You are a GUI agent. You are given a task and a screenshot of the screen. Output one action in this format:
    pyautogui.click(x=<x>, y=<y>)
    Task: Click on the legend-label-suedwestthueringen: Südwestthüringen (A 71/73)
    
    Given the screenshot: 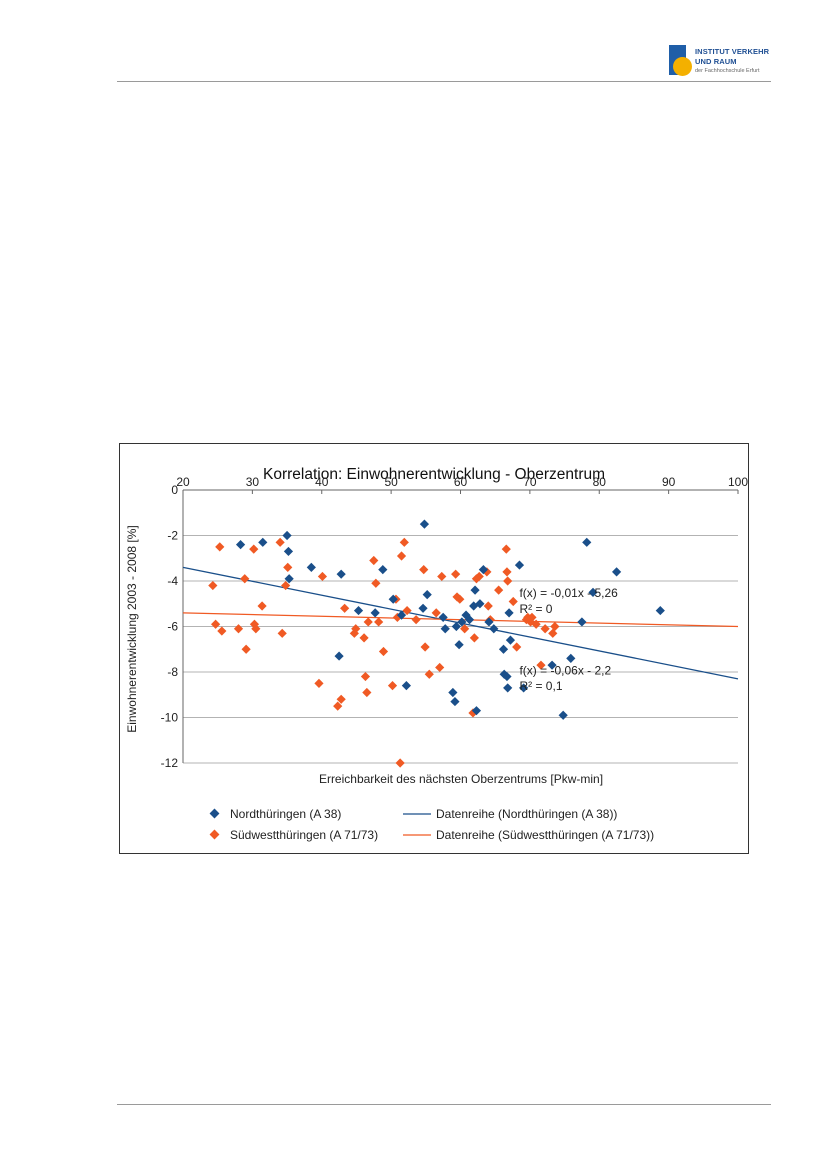 What is the action you would take?
    pyautogui.click(x=304, y=835)
    